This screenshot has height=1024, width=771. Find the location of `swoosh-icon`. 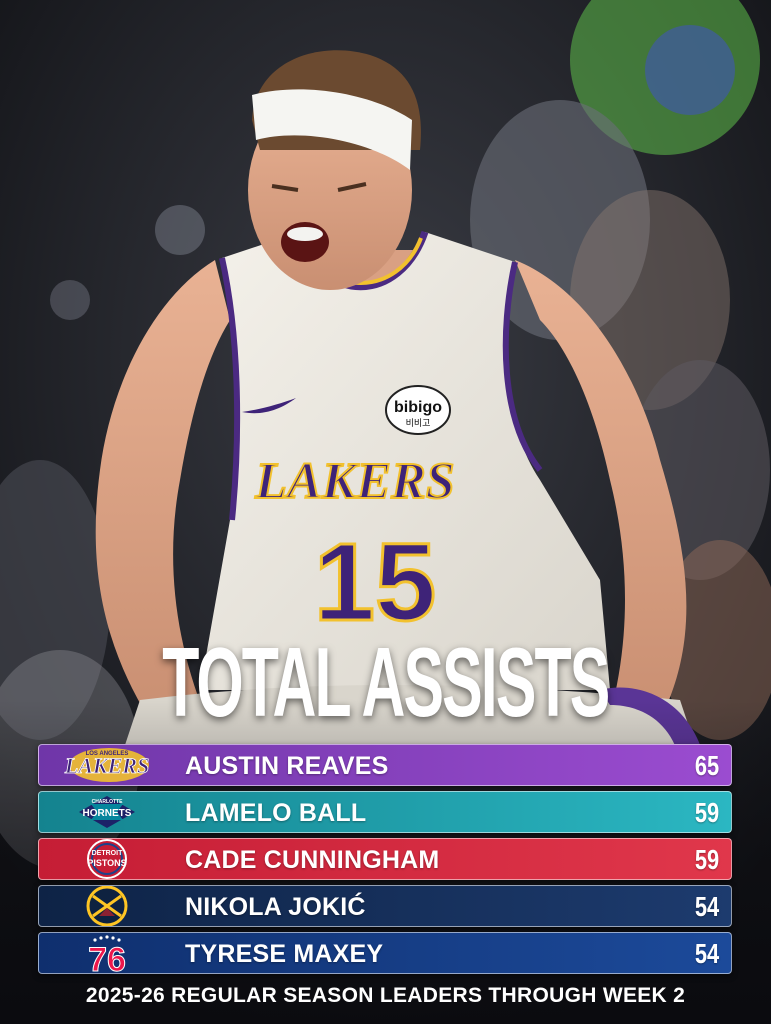

swoosh-icon is located at coordinates (269, 406).